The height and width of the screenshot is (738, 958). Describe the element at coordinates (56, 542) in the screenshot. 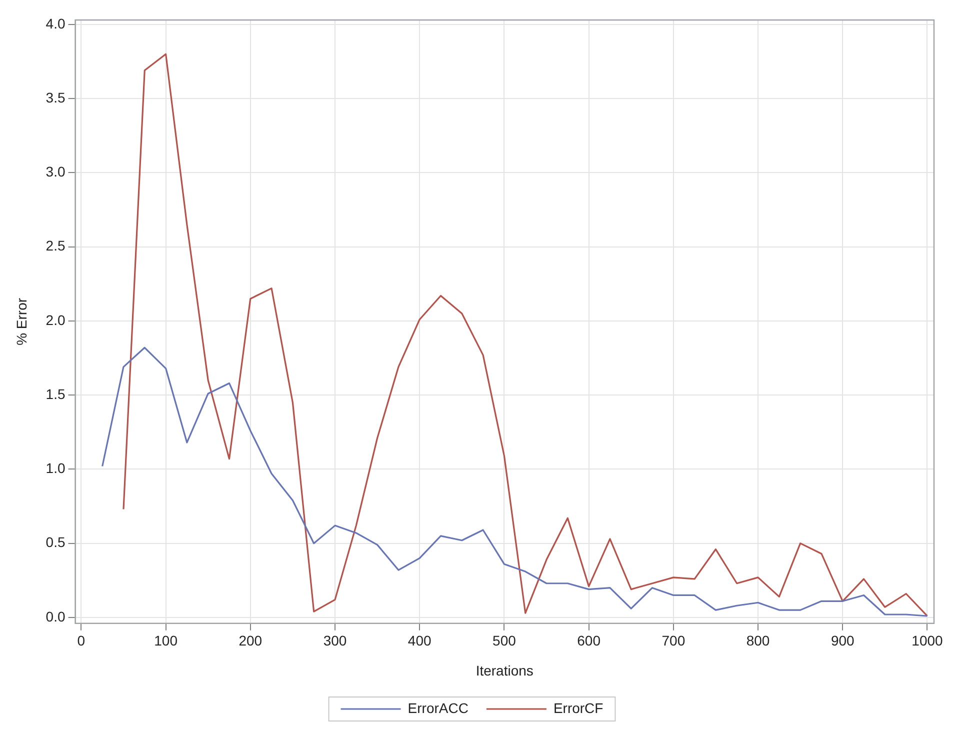

I see `y-tick-label: 0.5` at that location.